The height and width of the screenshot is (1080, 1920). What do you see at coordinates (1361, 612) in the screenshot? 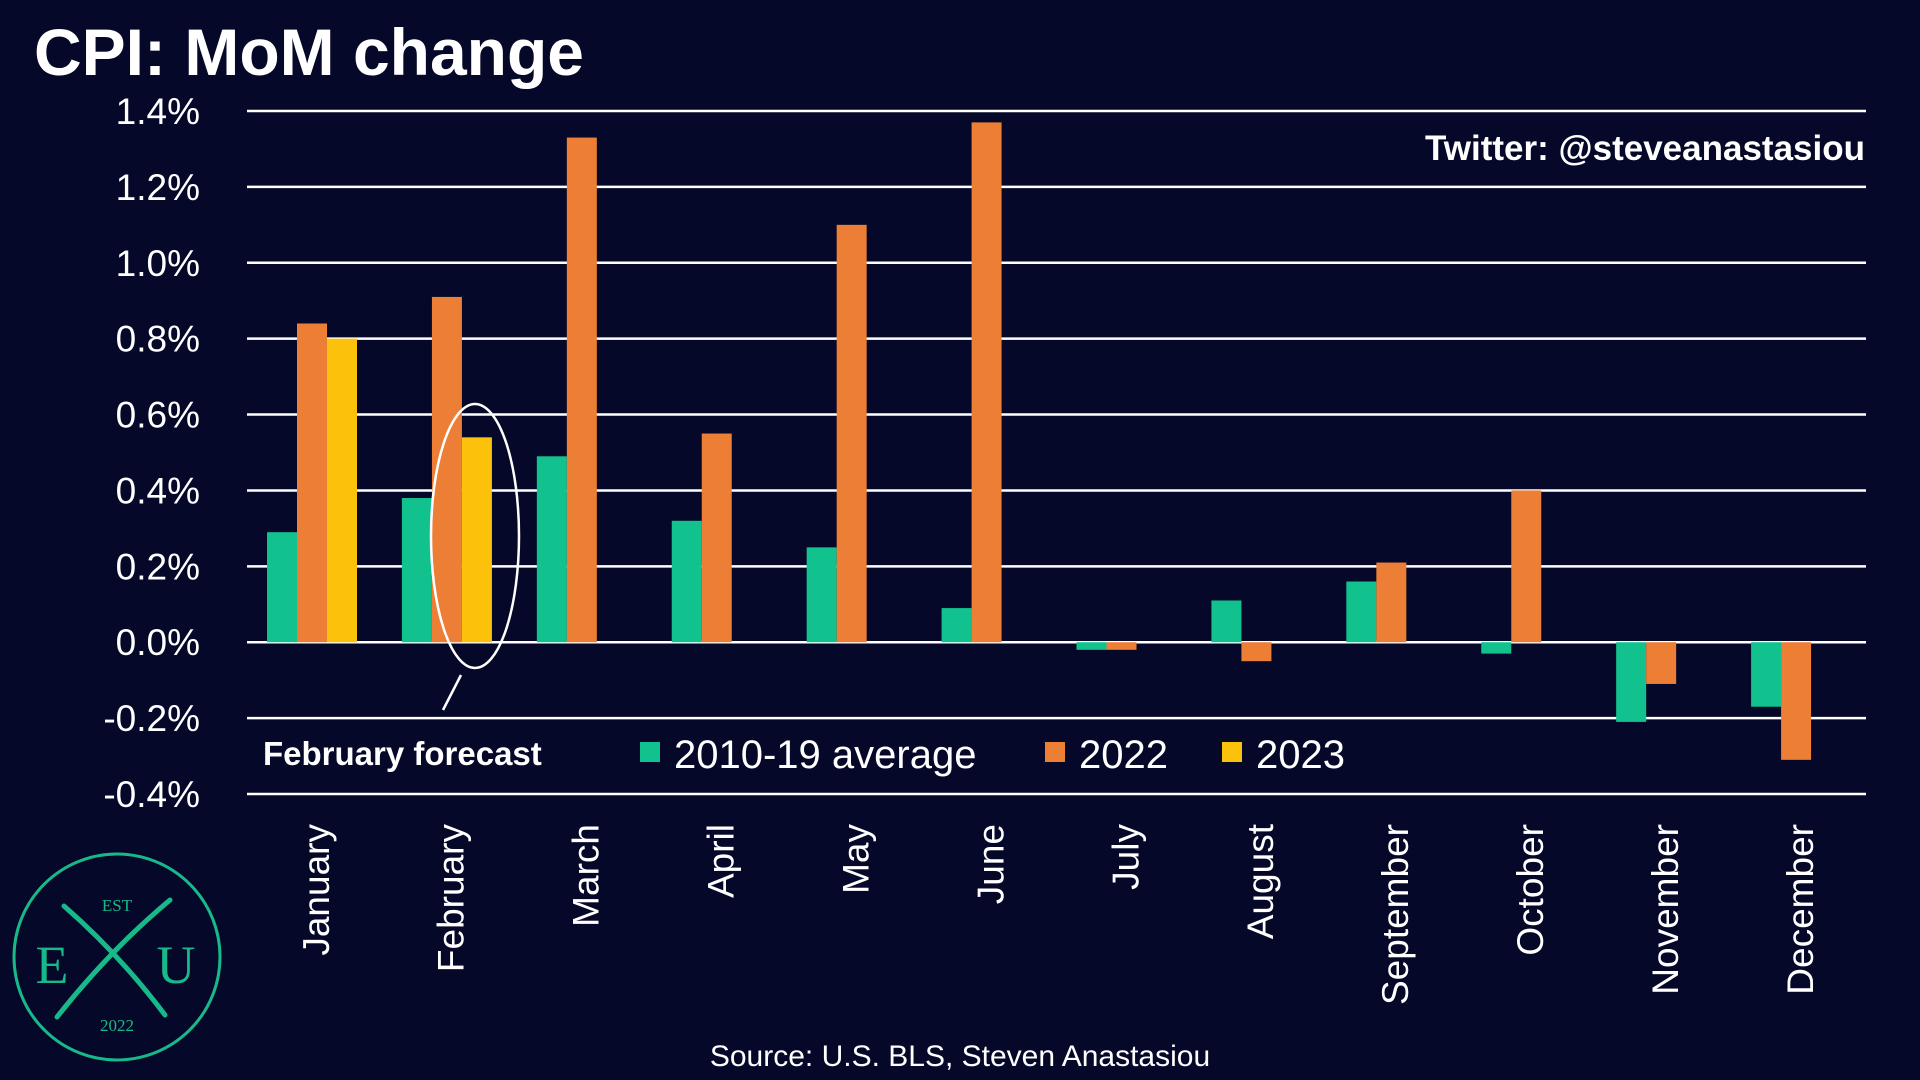
I see `bar-2010-19-average-september` at bounding box center [1361, 612].